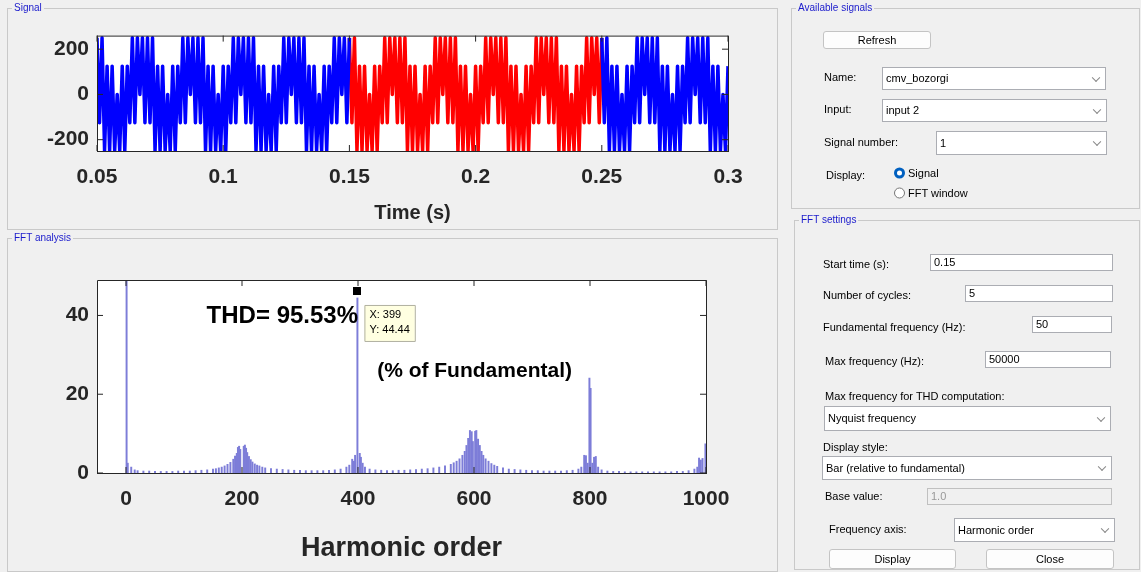 This screenshot has width=1141, height=572. Describe the element at coordinates (867, 294) in the screenshot. I see `text: Number of cycles:` at that location.